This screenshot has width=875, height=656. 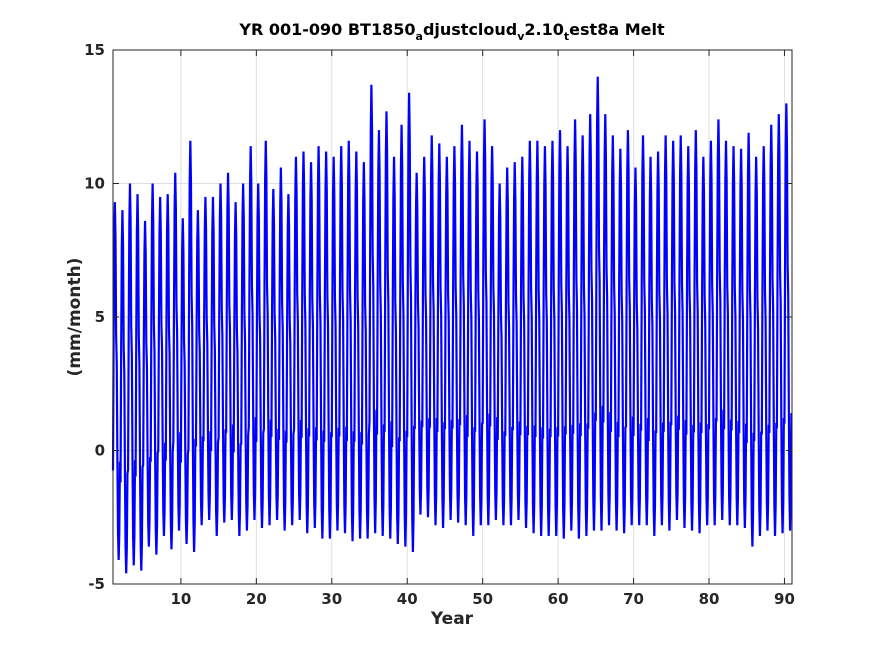 I want to click on y-tick-label: 0, so click(x=100, y=451).